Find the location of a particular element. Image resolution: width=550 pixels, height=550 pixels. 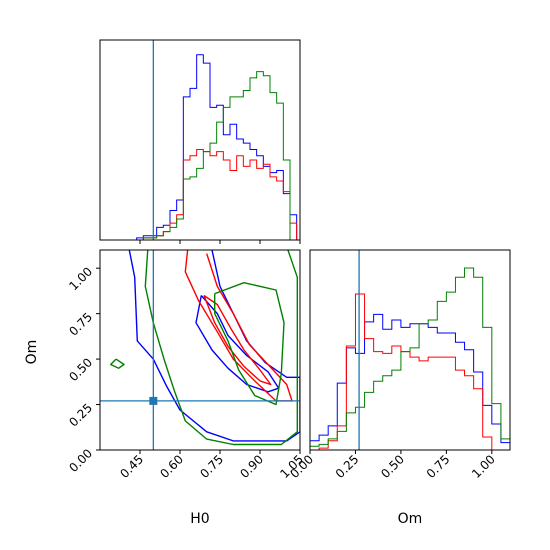

h0-axis-label: H0 is located at coordinates (199, 519).